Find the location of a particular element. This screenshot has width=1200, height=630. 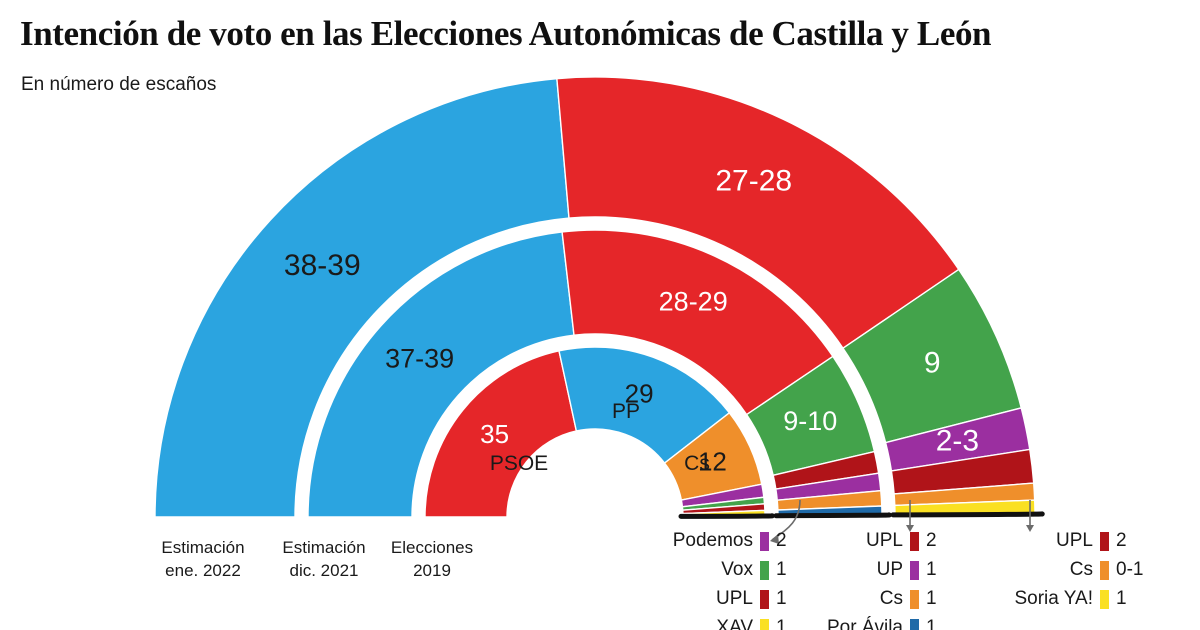

connectors-group is located at coordinates (902, 521).